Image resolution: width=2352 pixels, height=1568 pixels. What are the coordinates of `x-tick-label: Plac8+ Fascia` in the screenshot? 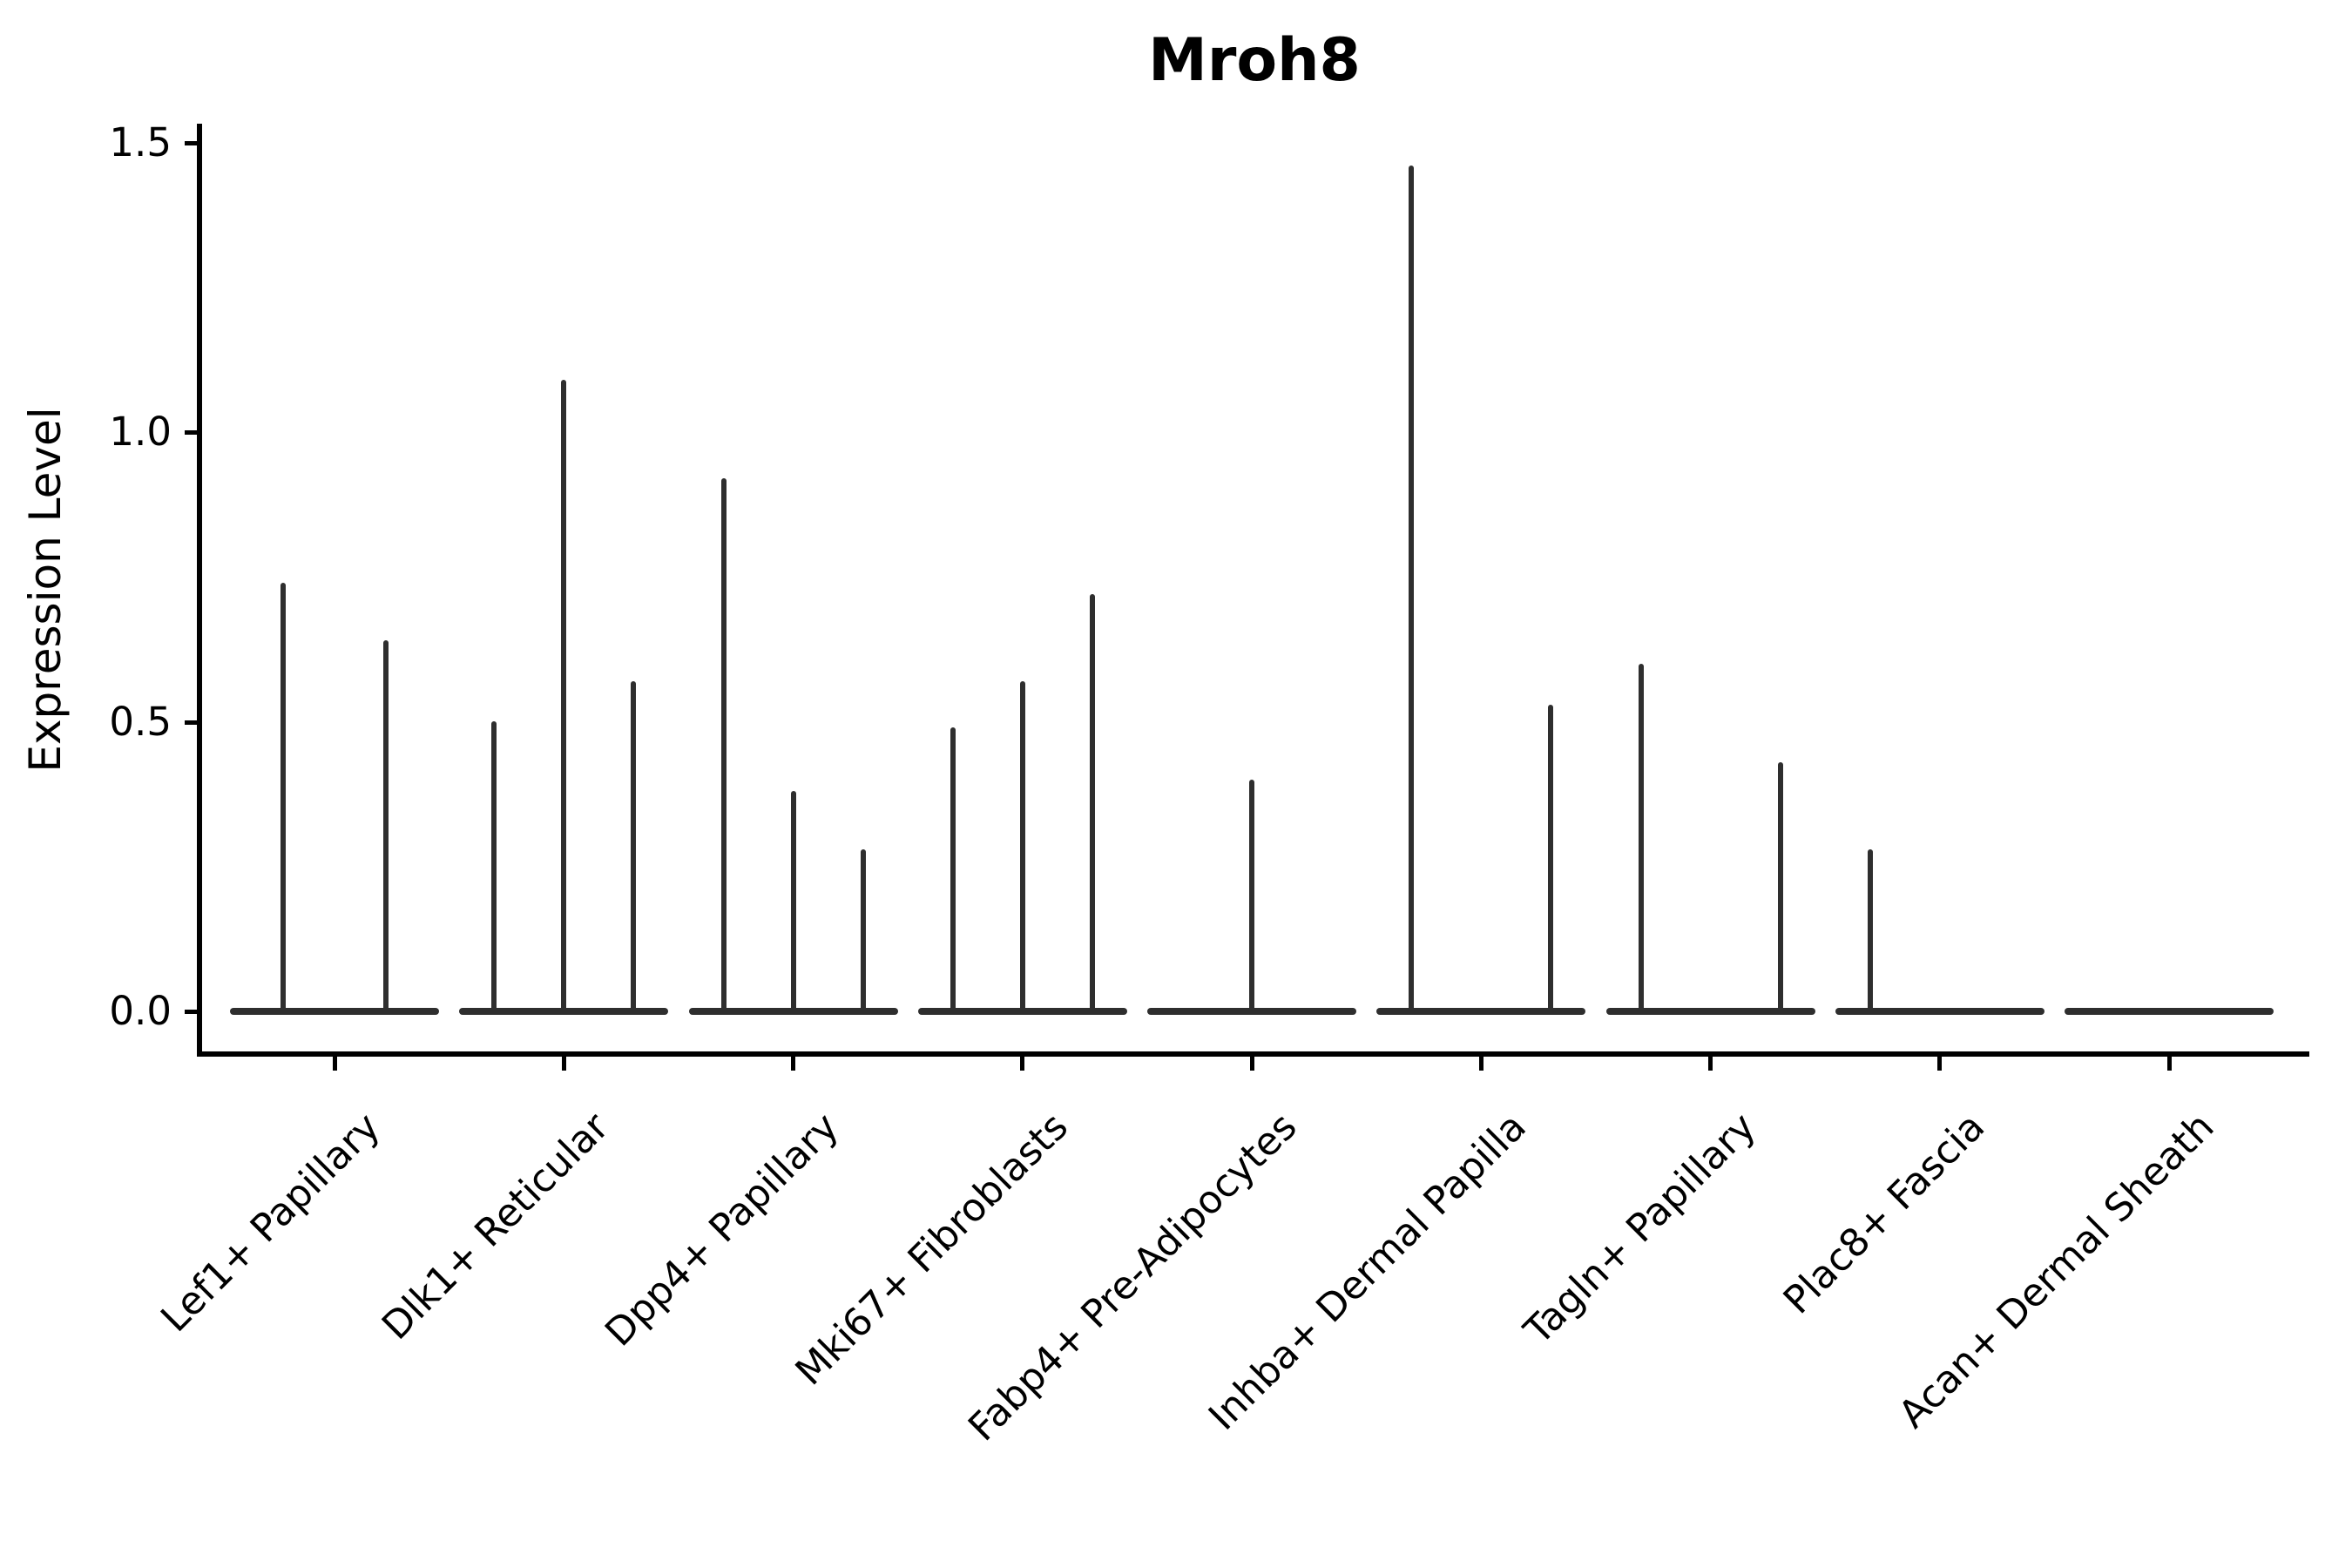 It's located at (1885, 1213).